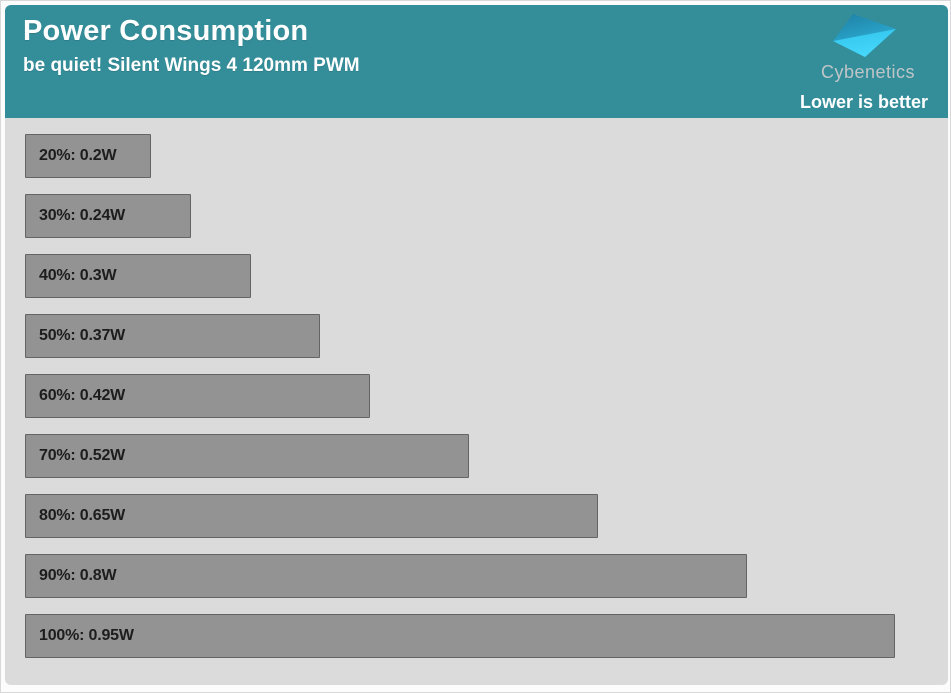 The width and height of the screenshot is (951, 693). I want to click on bar-label: 60%: 0.42W, so click(82, 395).